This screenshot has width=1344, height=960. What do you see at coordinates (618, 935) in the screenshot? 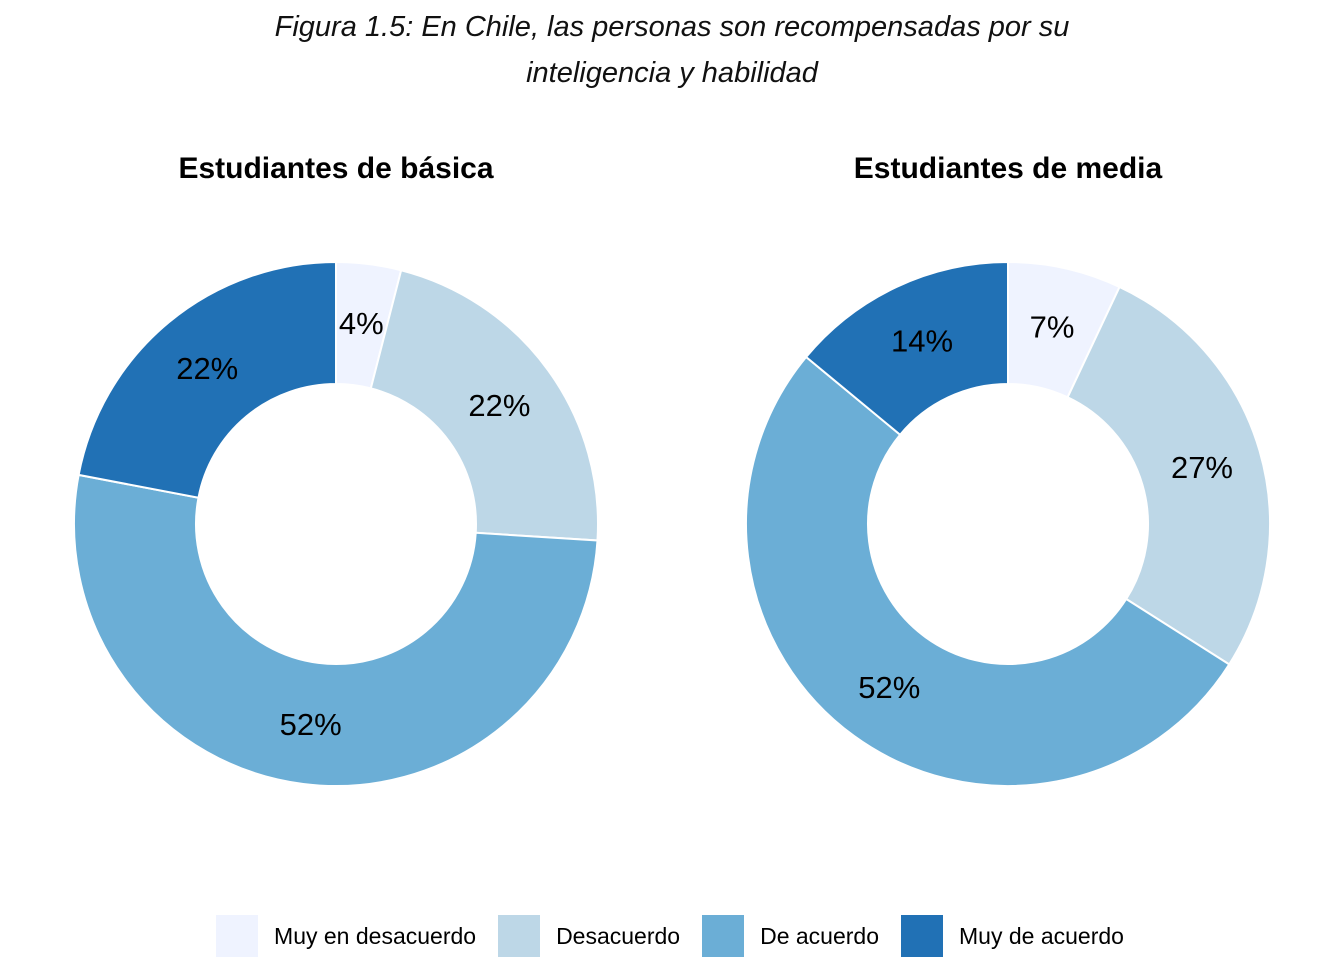
I see `legend-label: Desacuerdo` at bounding box center [618, 935].